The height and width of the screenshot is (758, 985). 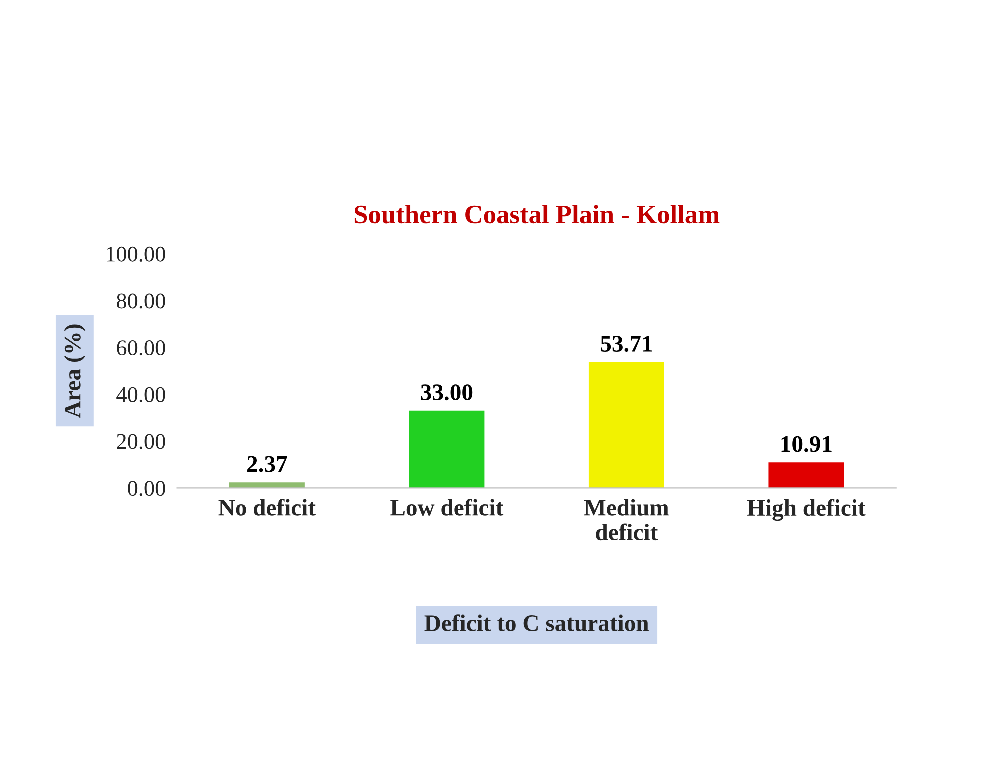 What do you see at coordinates (75, 371) in the screenshot?
I see `y-axis-title: Area (%)` at bounding box center [75, 371].